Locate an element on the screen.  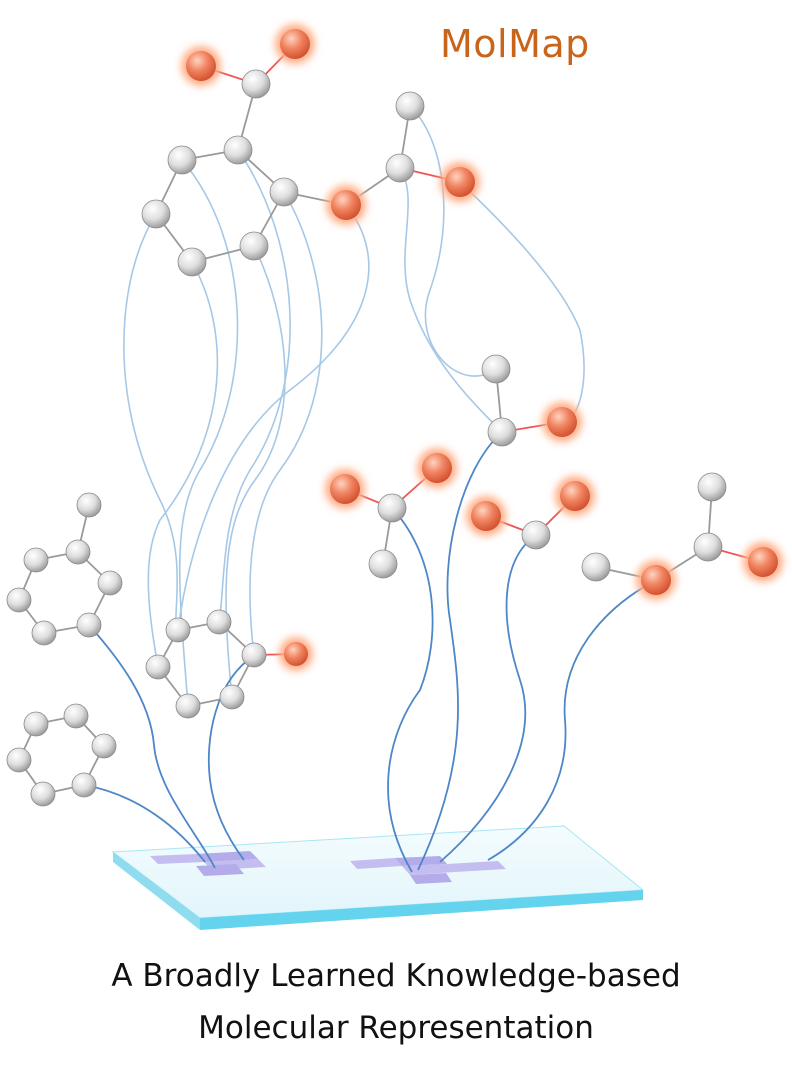
feature-grid-left is located at coordinates (208, 863).